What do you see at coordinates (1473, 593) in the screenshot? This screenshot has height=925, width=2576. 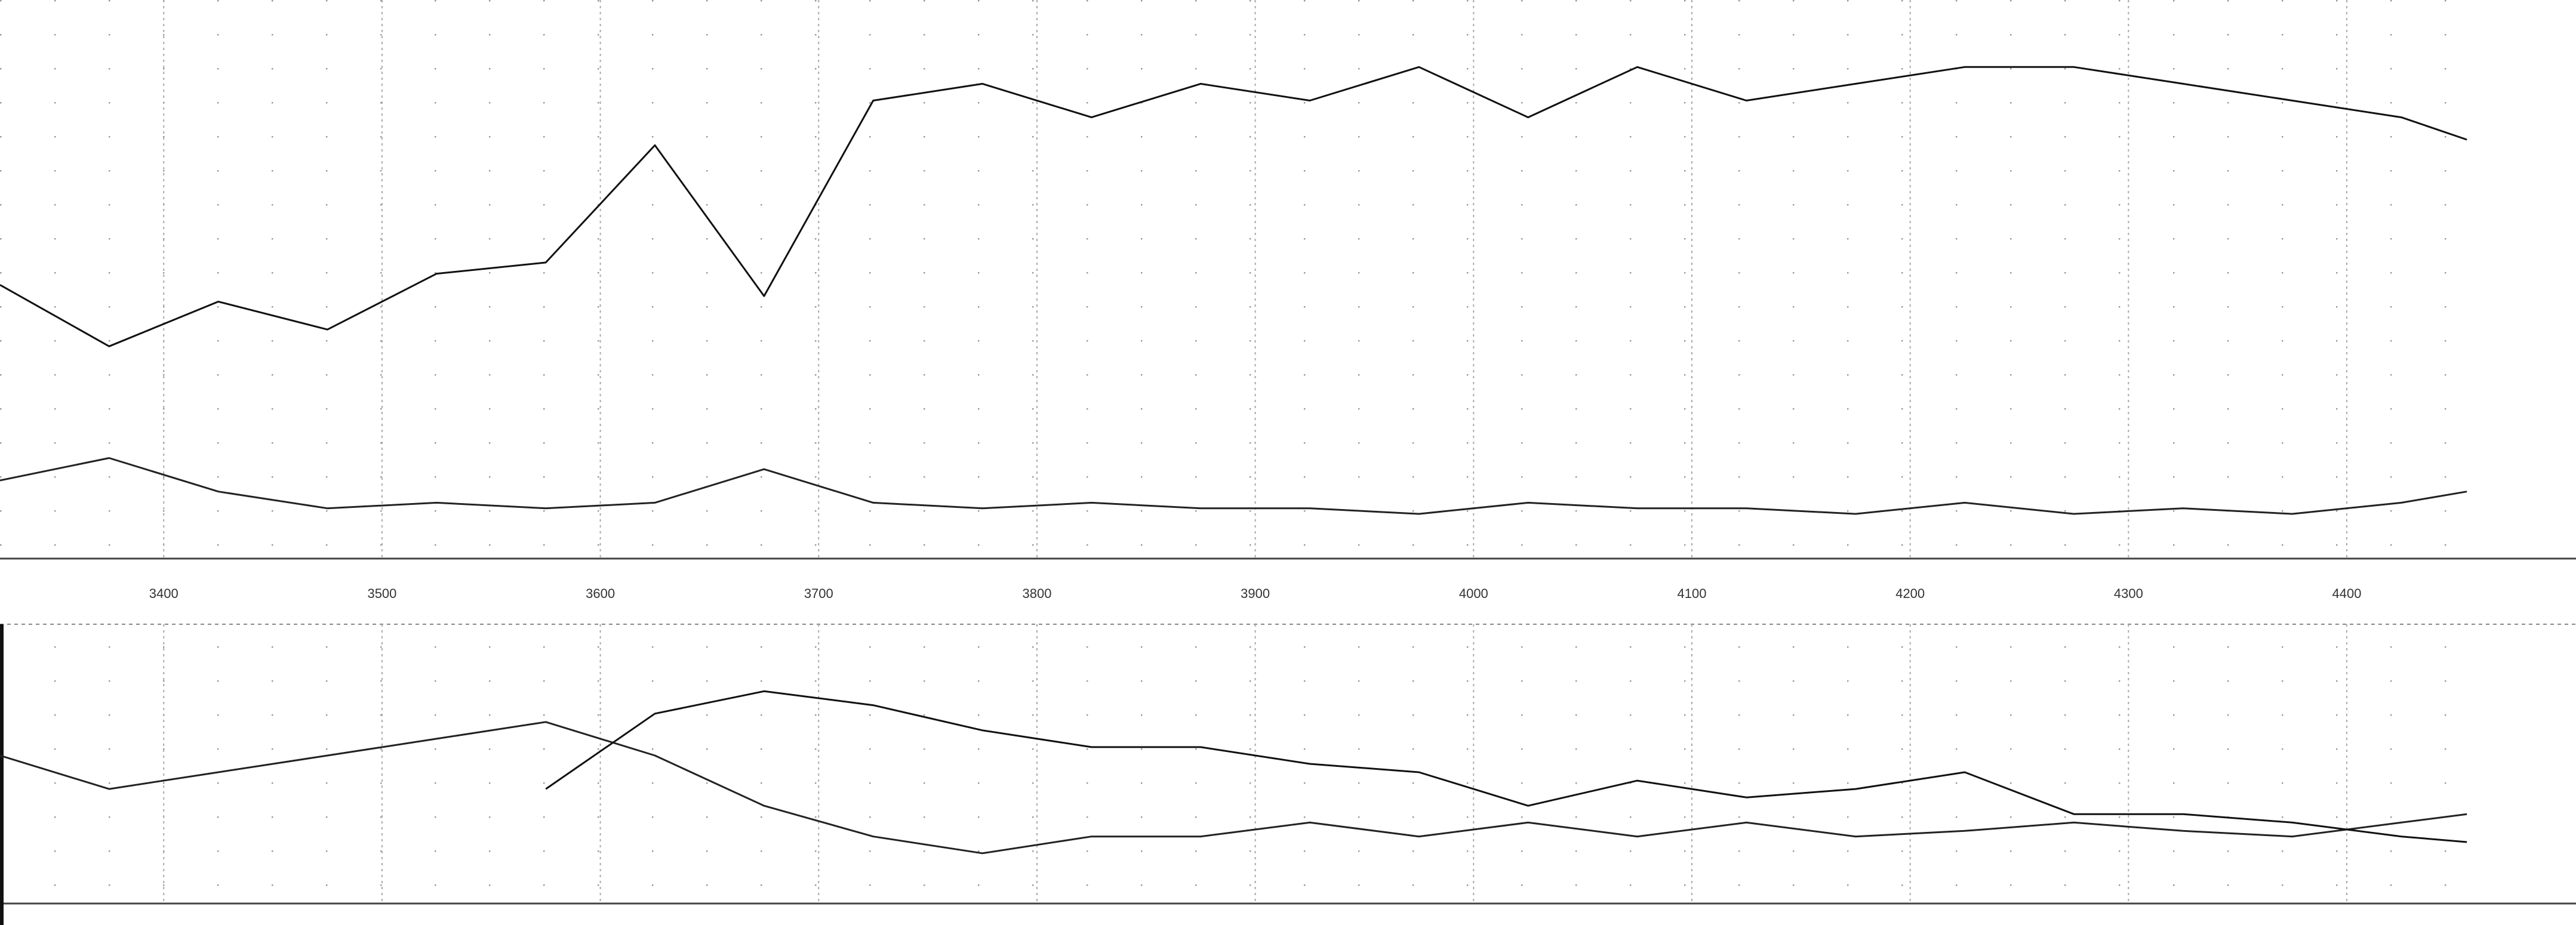 I see `x-tick-label: 4000` at bounding box center [1473, 593].